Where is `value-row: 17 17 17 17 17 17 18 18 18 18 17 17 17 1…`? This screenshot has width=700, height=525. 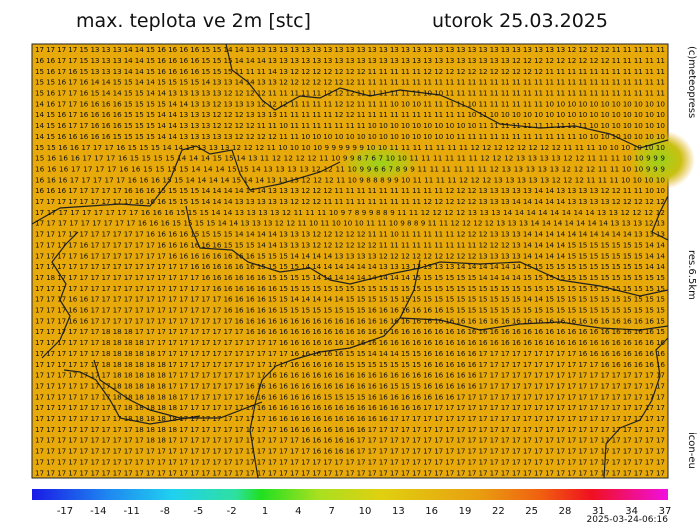
value-row: 17 17 17 17 17 17 18 18 18 18 17 17 17 1… is located at coordinates (350, 342).